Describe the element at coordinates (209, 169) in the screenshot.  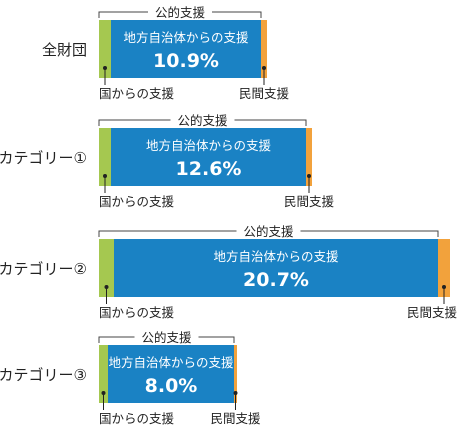
I see `value-label: 12.6%` at that location.